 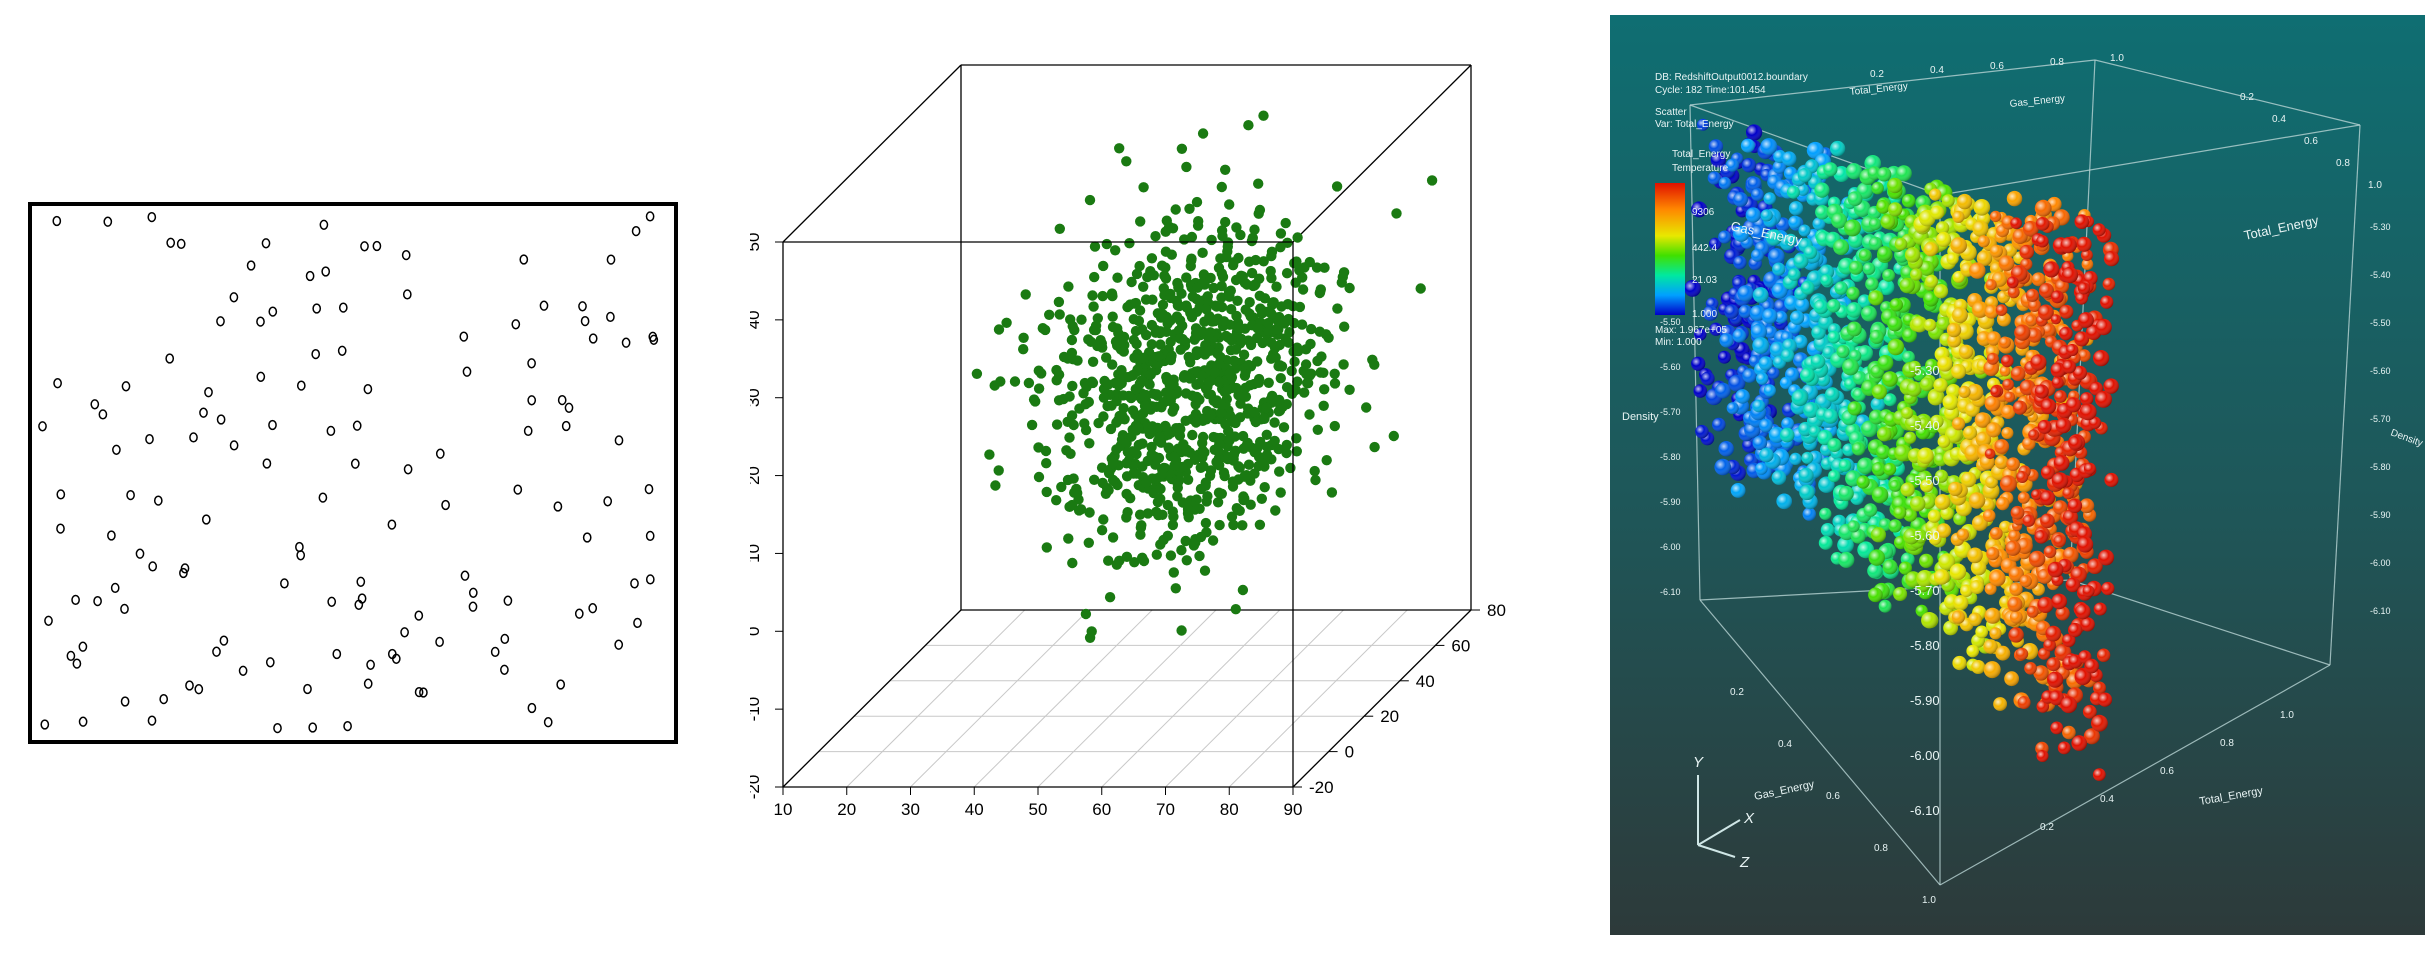 What do you see at coordinates (2279, 119) in the screenshot?
I see `energy-tick-top-right: 0.4` at bounding box center [2279, 119].